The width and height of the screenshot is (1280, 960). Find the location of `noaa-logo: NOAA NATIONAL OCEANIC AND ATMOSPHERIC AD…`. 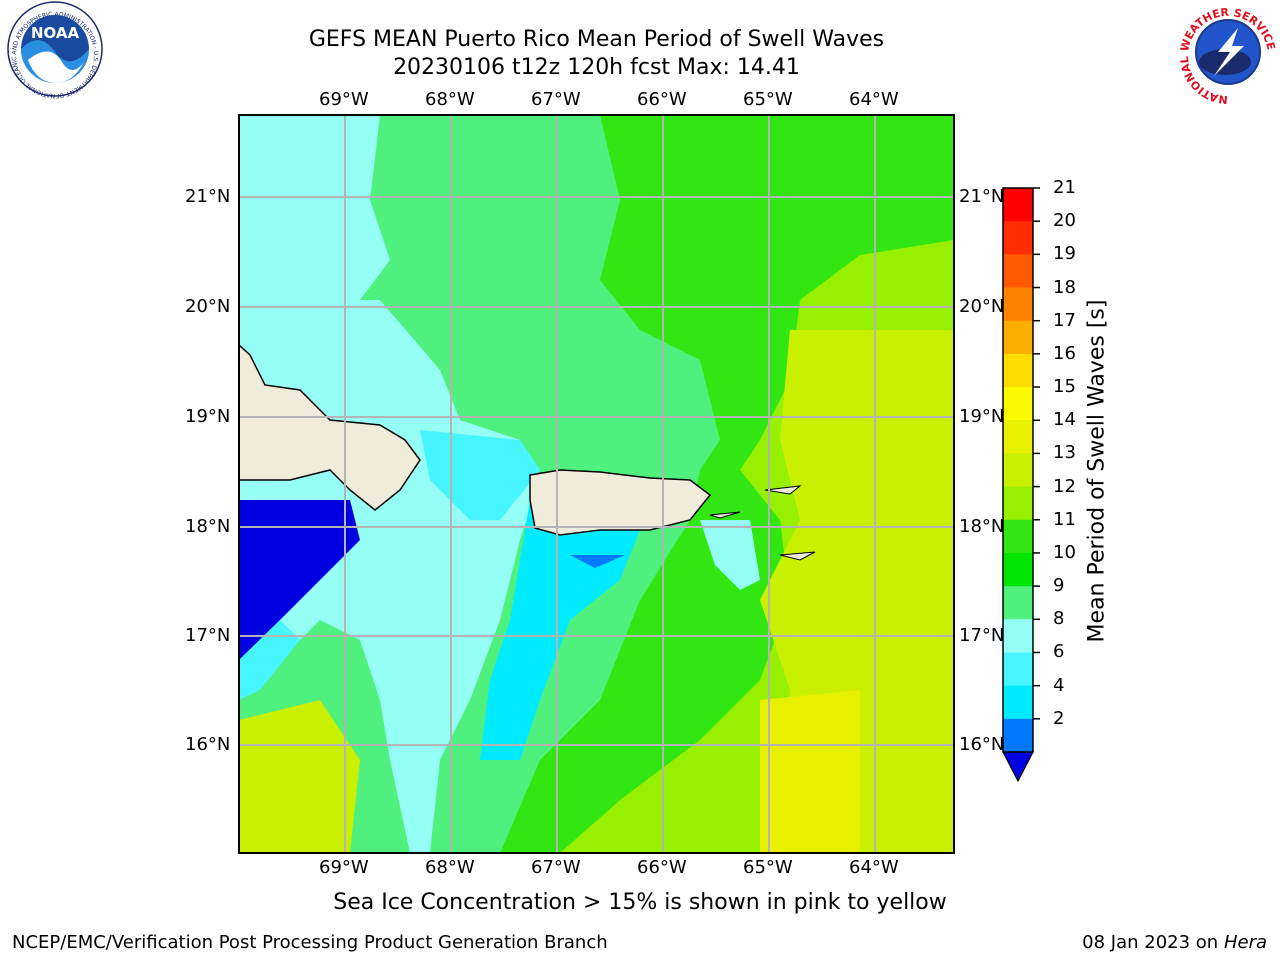

noaa-logo: NOAA NATIONAL OCEANIC AND ATMOSPHERIC AD… is located at coordinates (51, 49).